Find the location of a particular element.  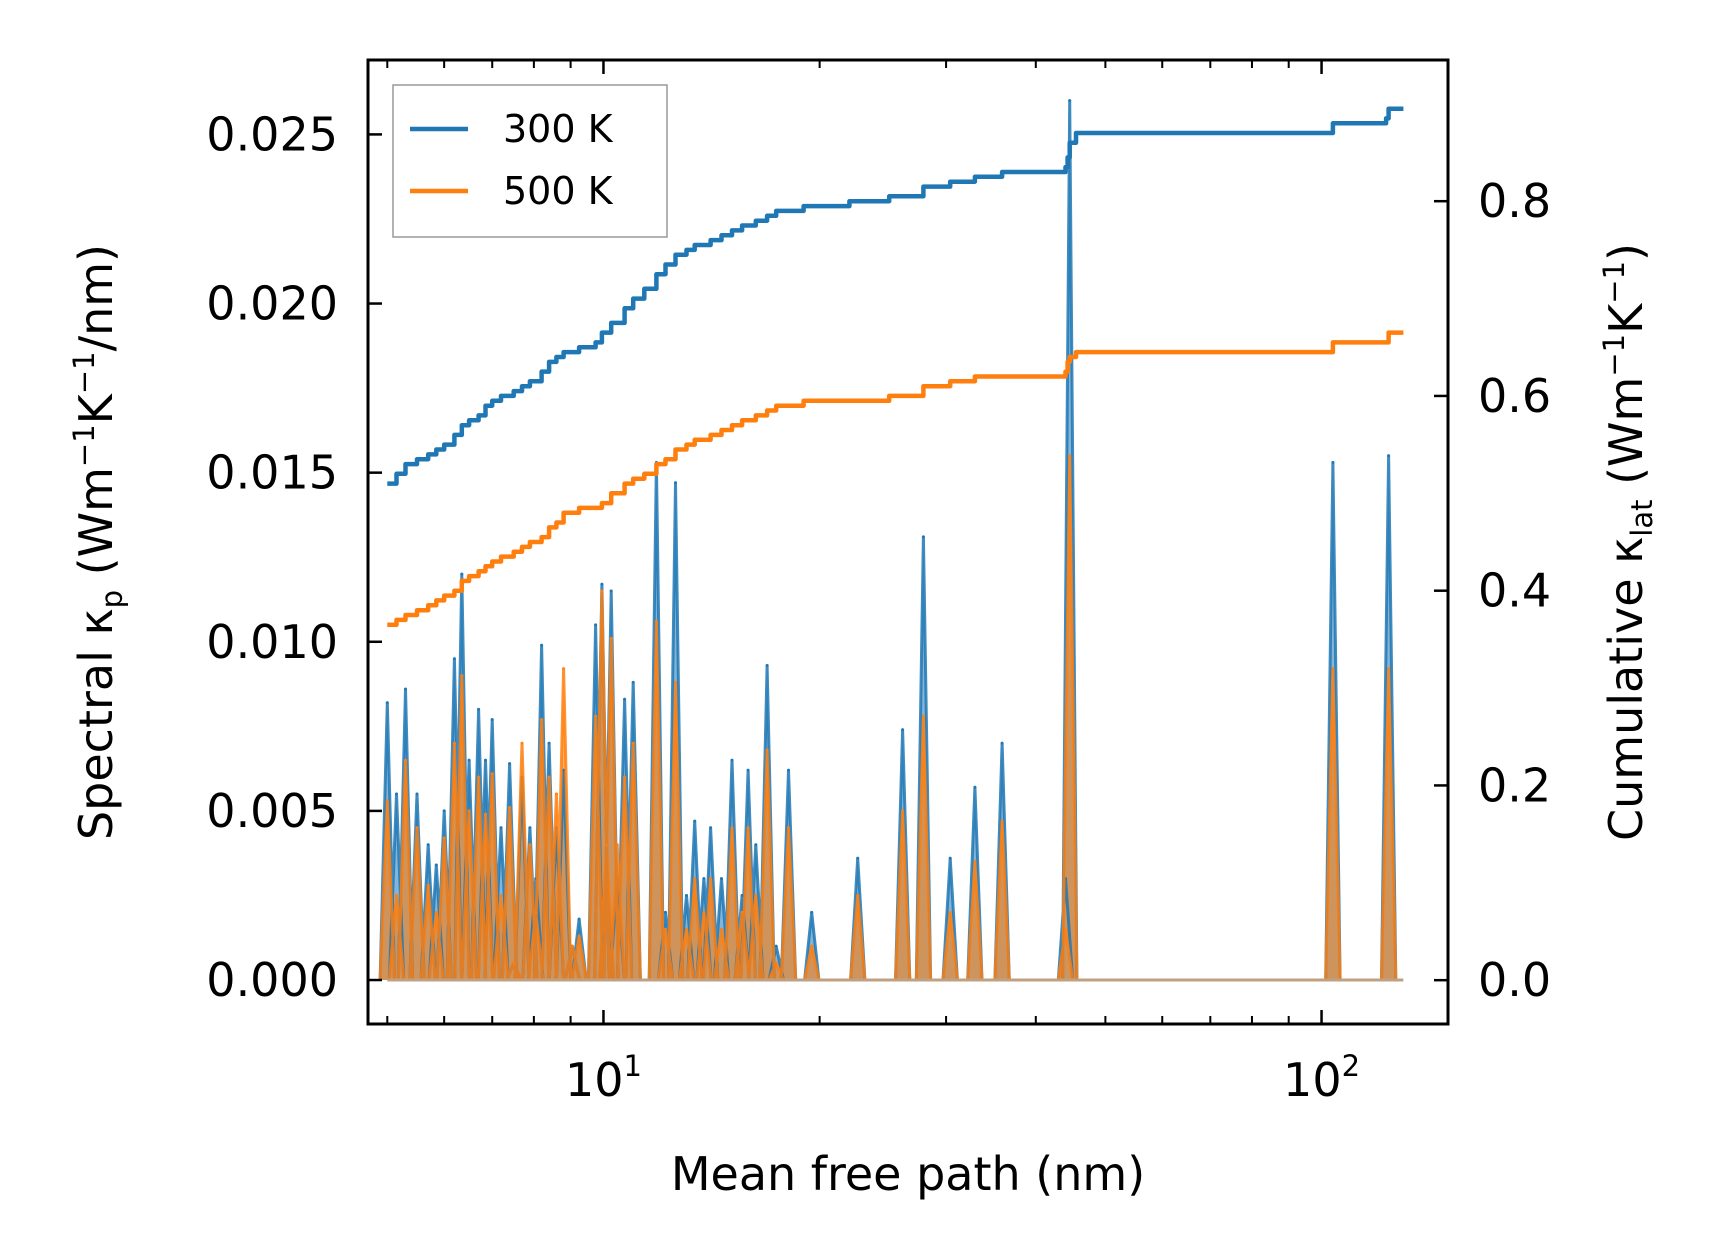

left-axis-title-sub: p is located at coordinates (112, 599).